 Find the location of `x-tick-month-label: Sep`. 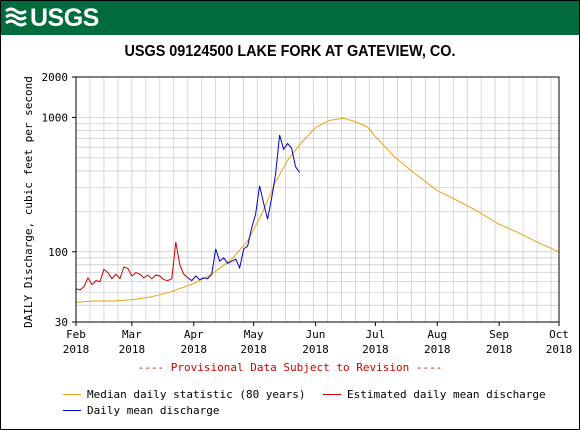

x-tick-month-label: Sep is located at coordinates (499, 334).